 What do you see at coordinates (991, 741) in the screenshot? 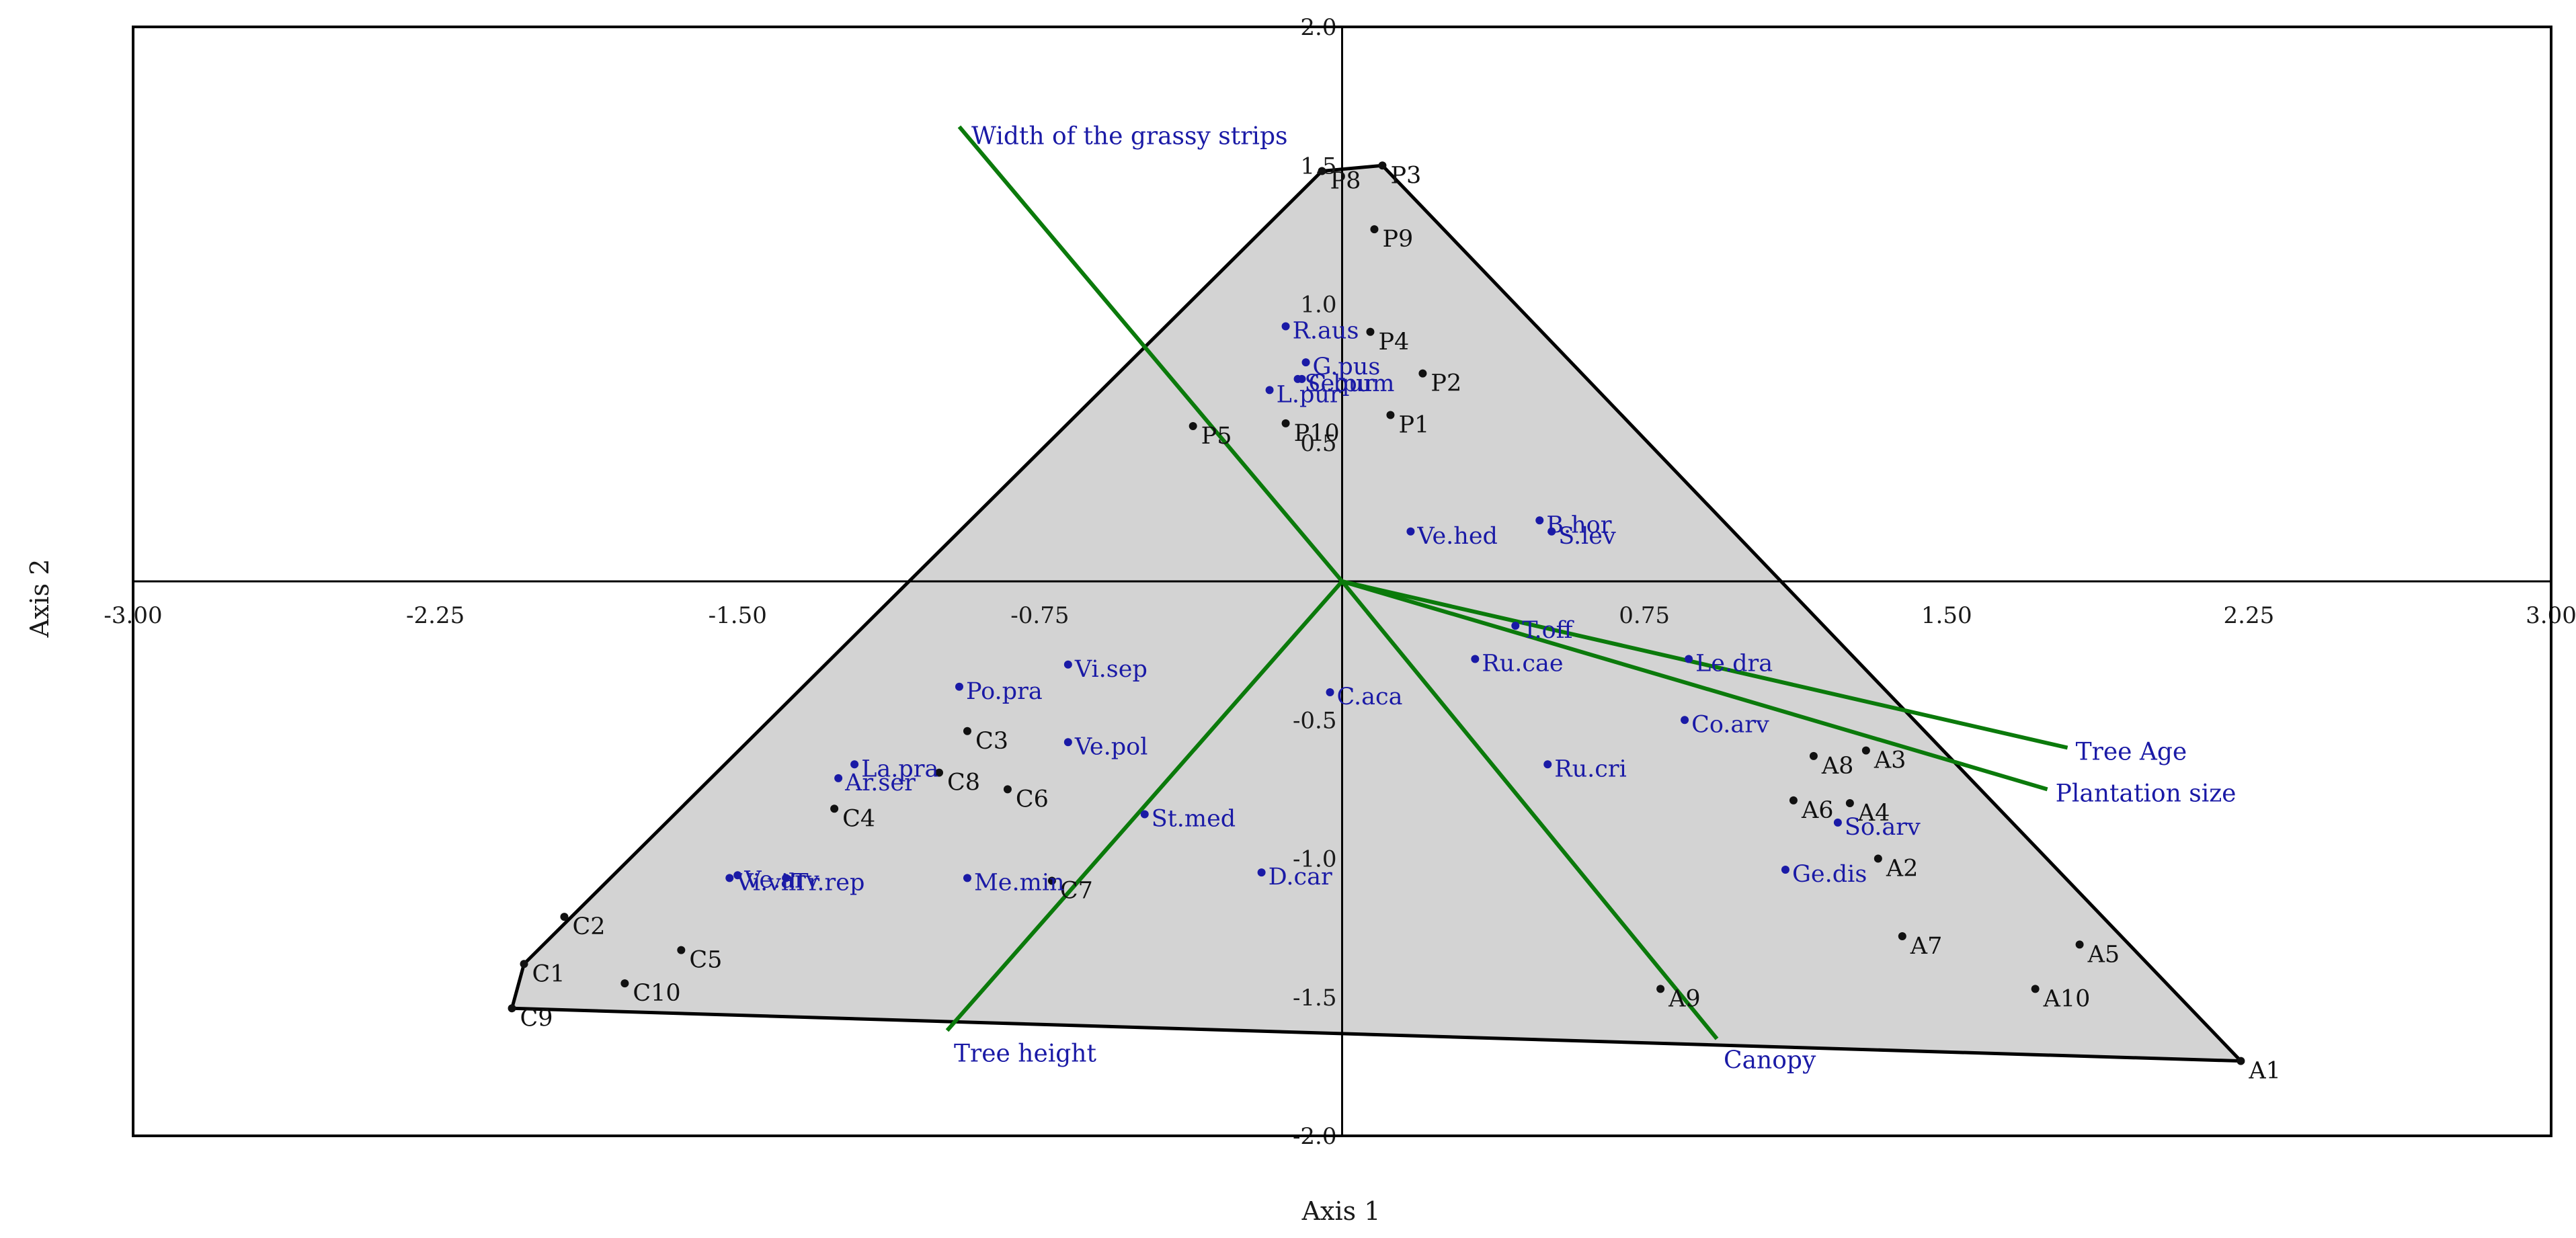
I see `site-label: C3` at bounding box center [991, 741].